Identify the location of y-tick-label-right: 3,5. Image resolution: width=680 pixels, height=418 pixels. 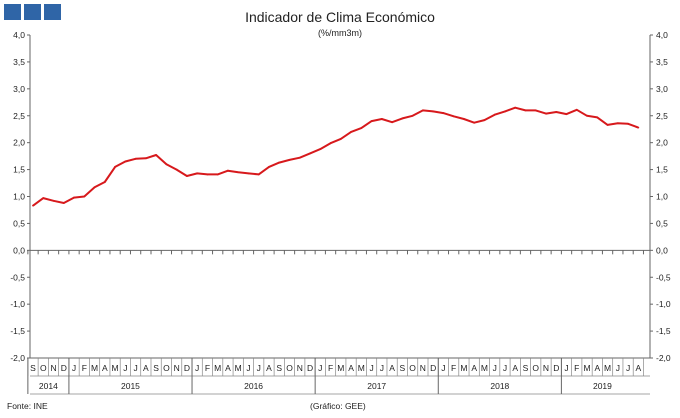
(662, 62).